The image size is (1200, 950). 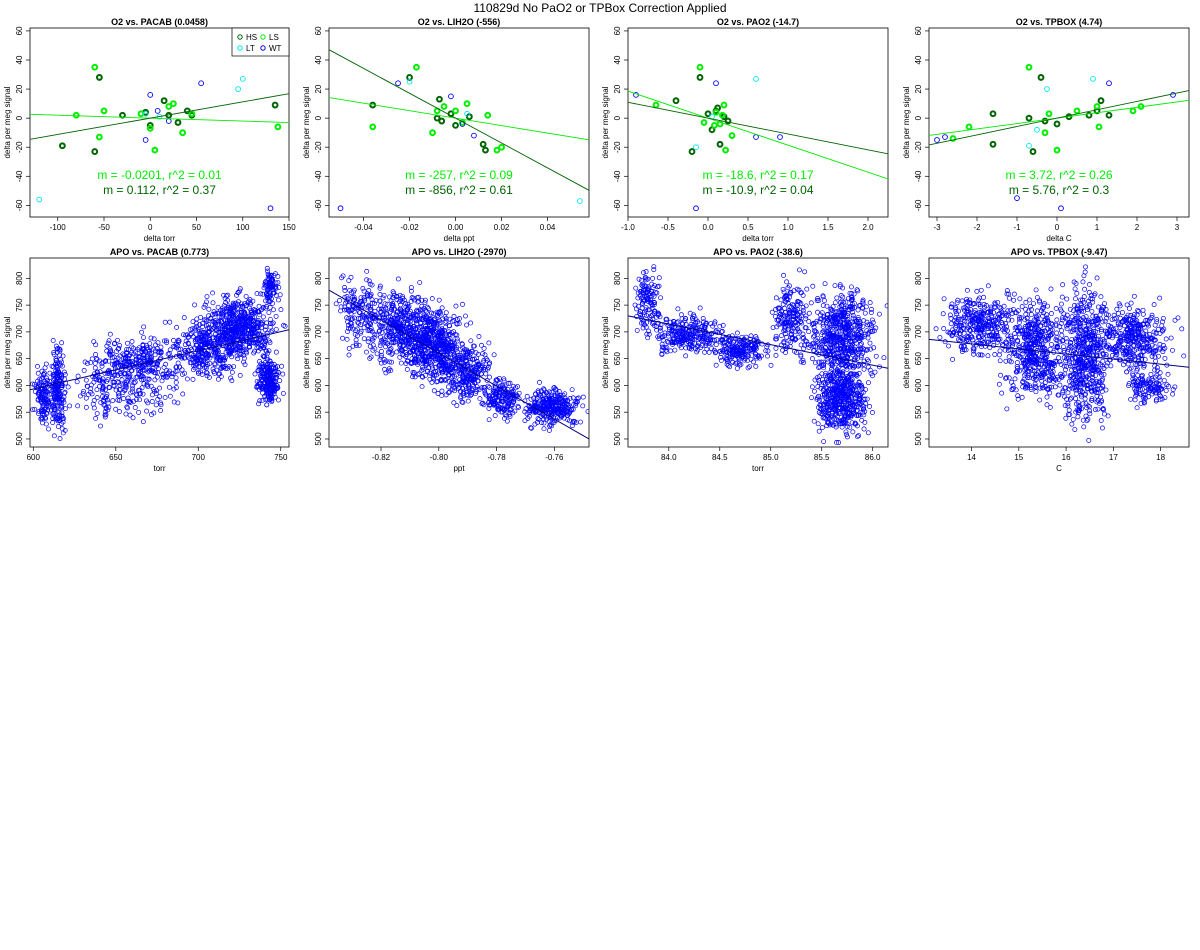 What do you see at coordinates (617, 358) in the screenshot?
I see `y-tick-label: 650` at bounding box center [617, 358].